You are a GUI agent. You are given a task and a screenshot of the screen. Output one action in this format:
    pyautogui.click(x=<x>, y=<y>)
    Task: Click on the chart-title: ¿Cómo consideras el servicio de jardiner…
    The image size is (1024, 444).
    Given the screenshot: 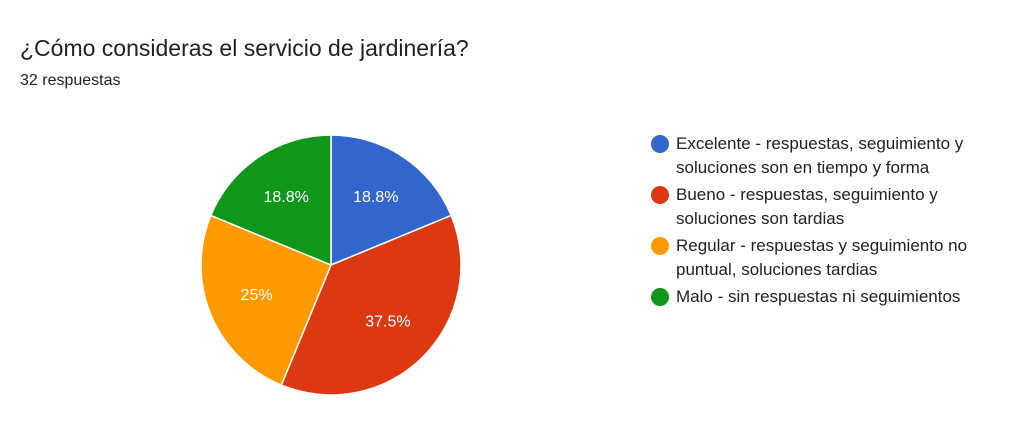 What is the action you would take?
    pyautogui.click(x=244, y=48)
    